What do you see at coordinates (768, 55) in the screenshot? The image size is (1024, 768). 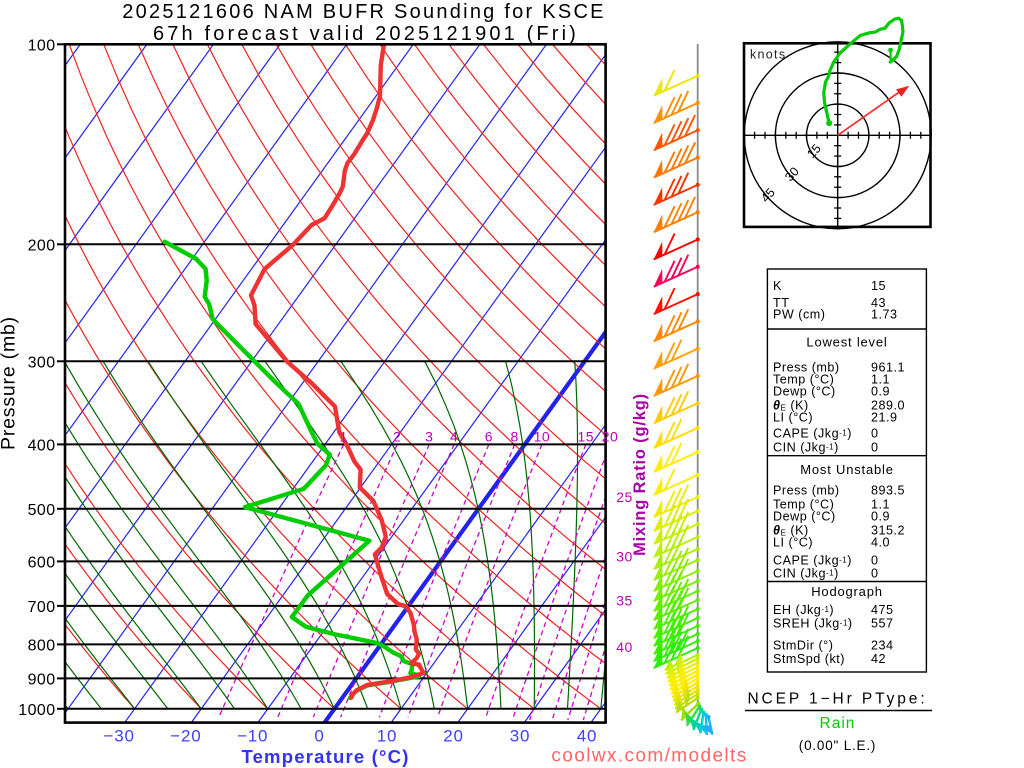 I see `svg-text: knots` at bounding box center [768, 55].